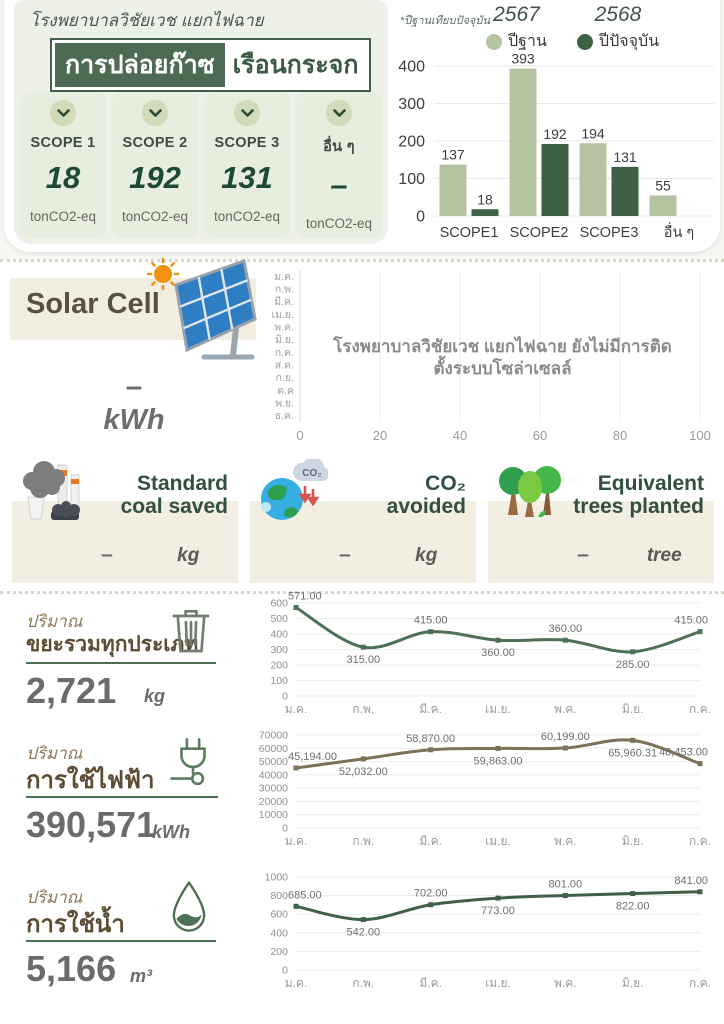  What do you see at coordinates (555, 134) in the screenshot?
I see `svg-text: 192` at bounding box center [555, 134].